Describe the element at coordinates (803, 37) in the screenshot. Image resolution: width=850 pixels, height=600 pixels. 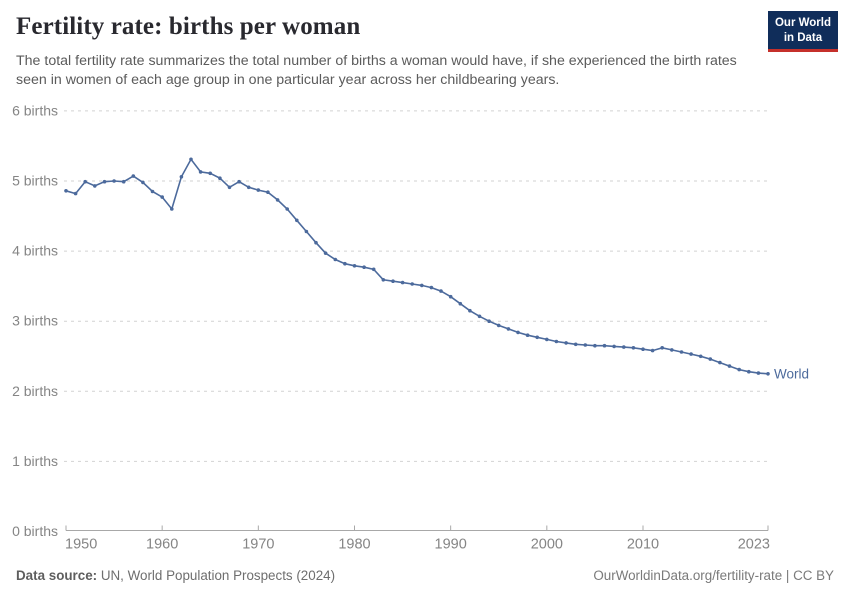
I see `owid-logo-line2: in Data` at that location.